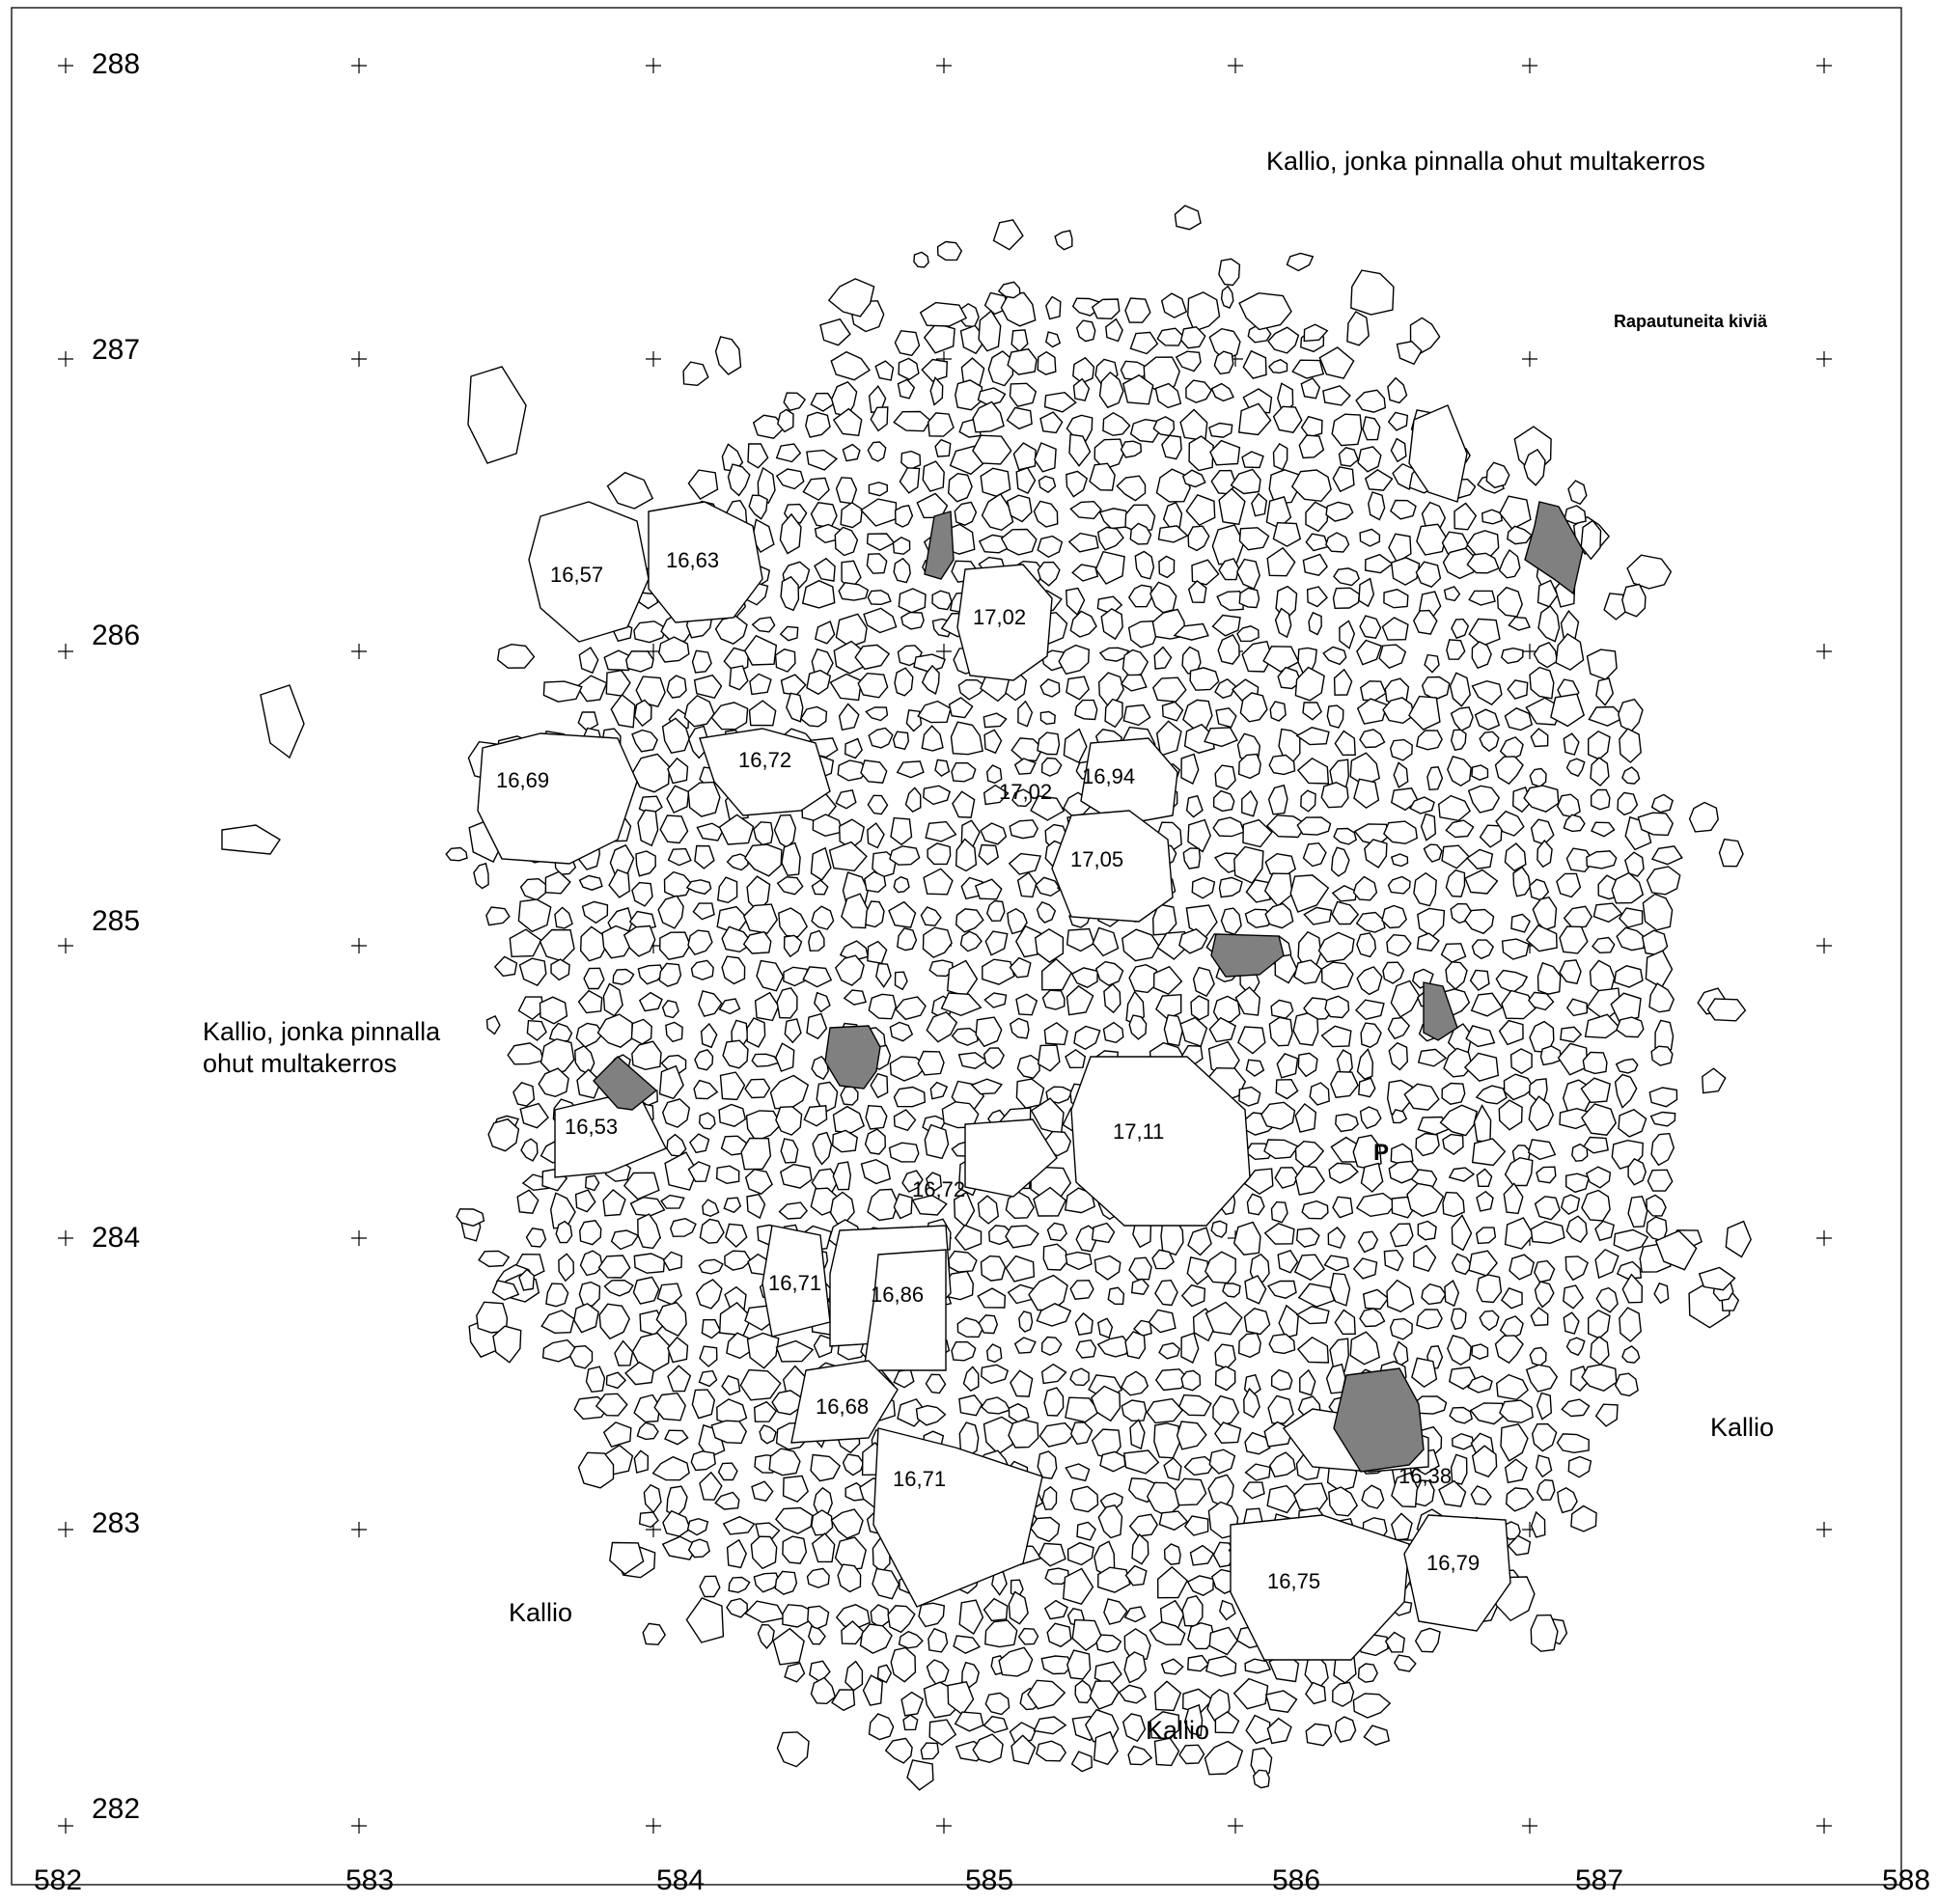  Describe the element at coordinates (300, 1064) in the screenshot. I see `area-label-left-line2: ohut multakerros` at that location.